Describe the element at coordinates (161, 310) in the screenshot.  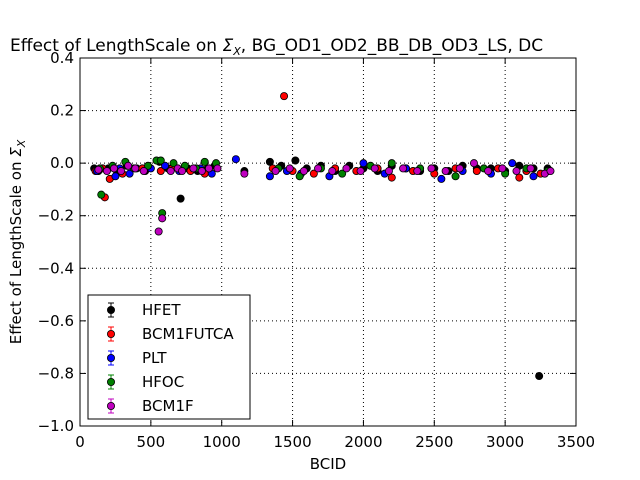
I see `legend-label: HFET` at that location.